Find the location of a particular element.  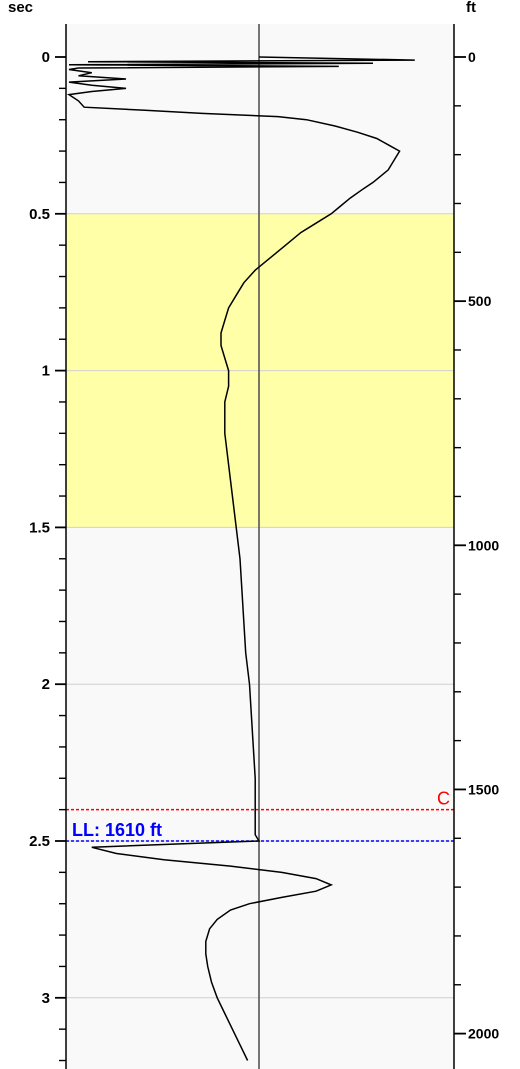

left-axis-tick-label: 2 is located at coordinates (46, 684).